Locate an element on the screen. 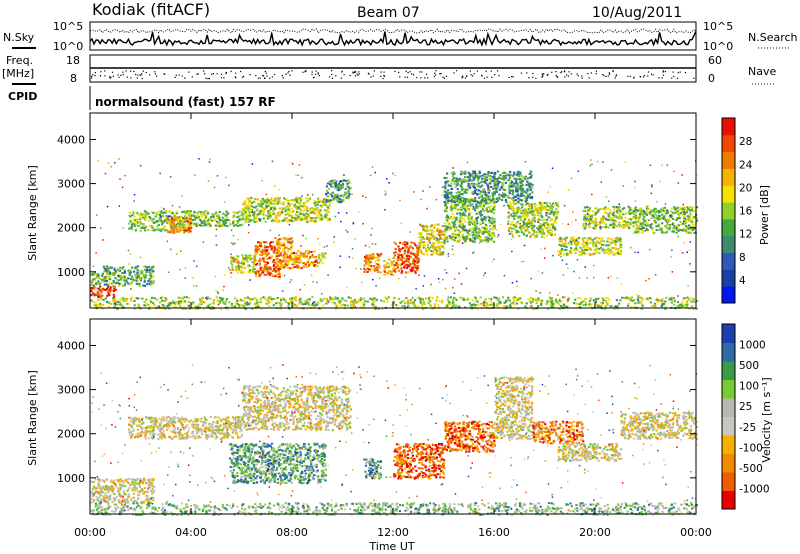  x-tick-label: 12:00 is located at coordinates (393, 532).